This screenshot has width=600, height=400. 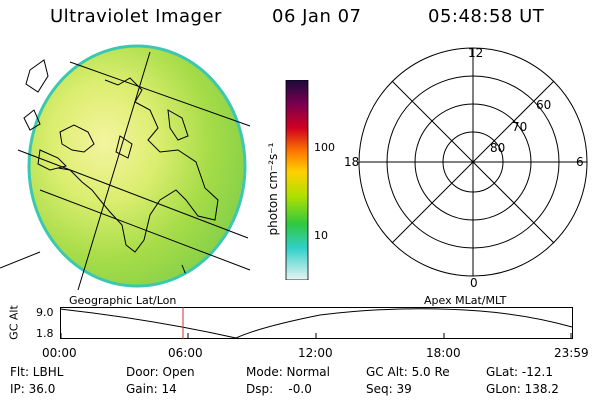 I want to click on colorbar-unit-label: photon cm⁻²s⁻¹, so click(x=273, y=189).